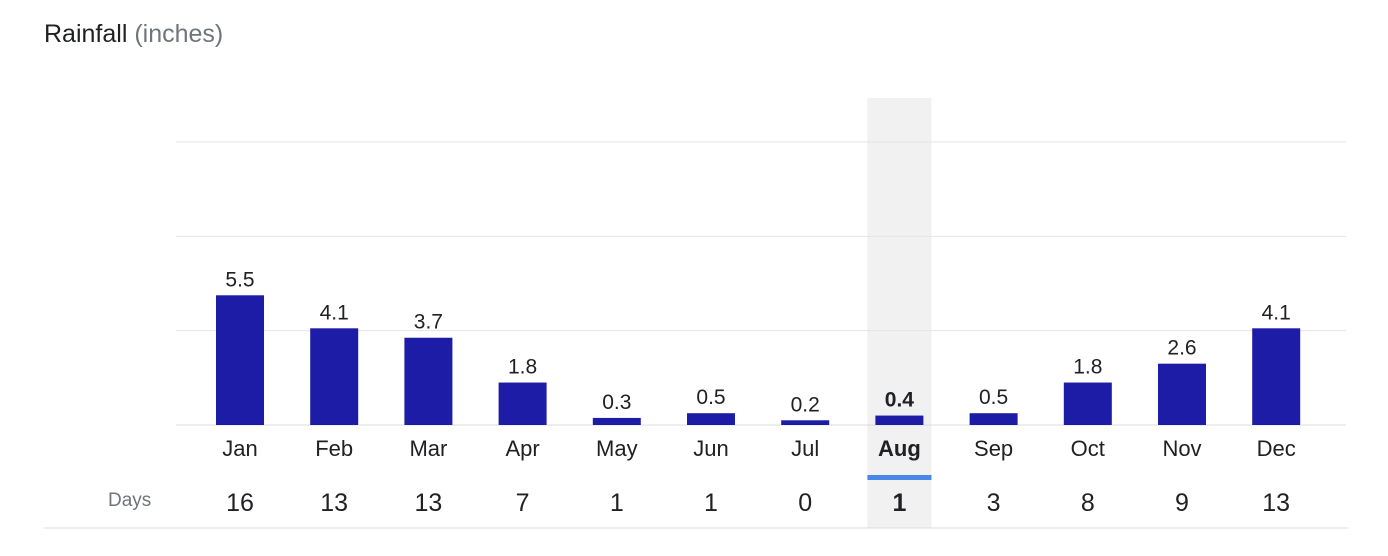 The width and height of the screenshot is (1388, 556). Describe the element at coordinates (759, 448) in the screenshot. I see `month-labels: Jan Feb Mar Apr May Jun Jul Aug Sep Oct Nov Dec` at that location.